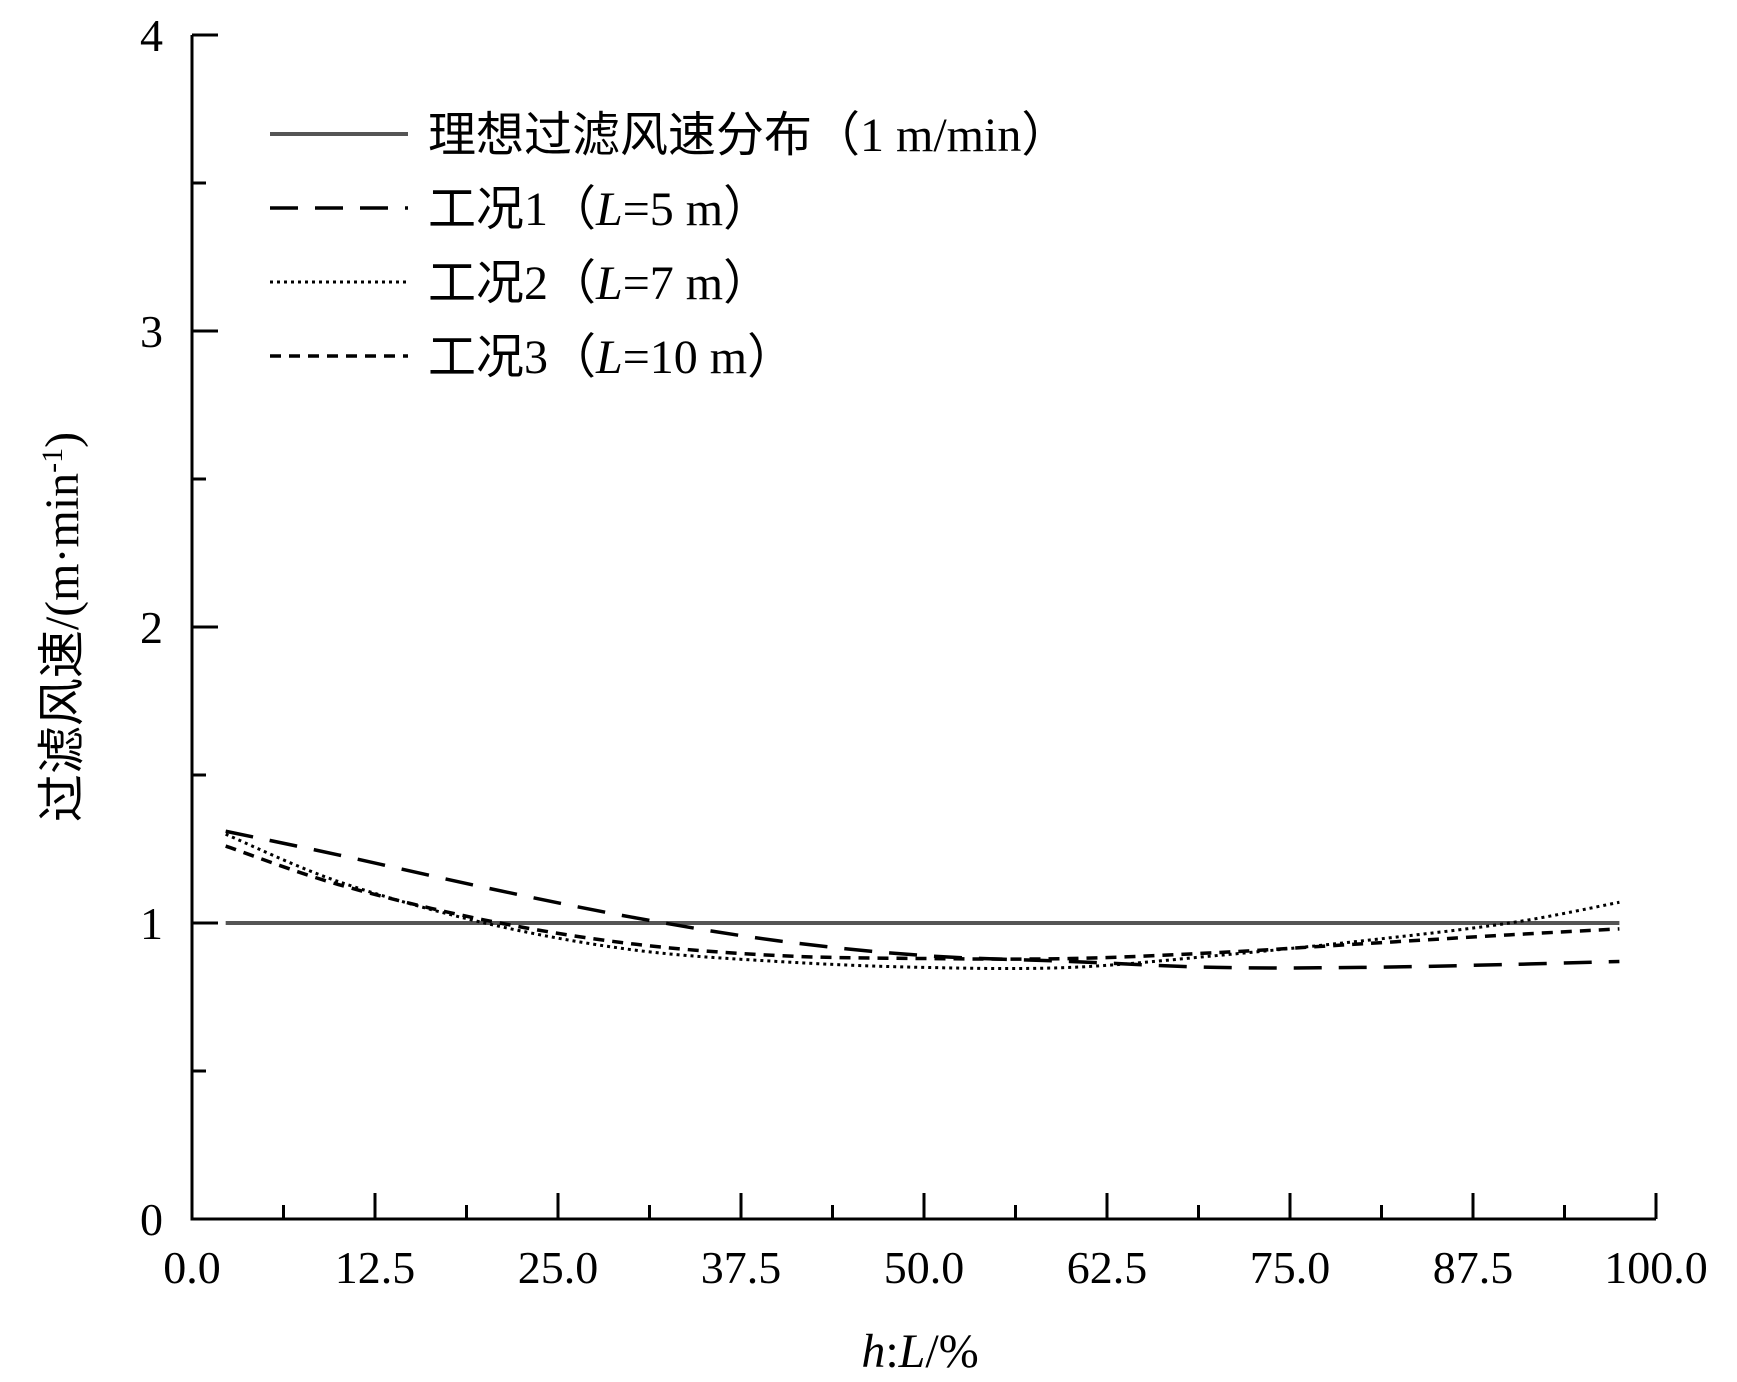 The width and height of the screenshot is (1737, 1382). I want to click on x-tick-label: 37.5, so click(741, 1267).